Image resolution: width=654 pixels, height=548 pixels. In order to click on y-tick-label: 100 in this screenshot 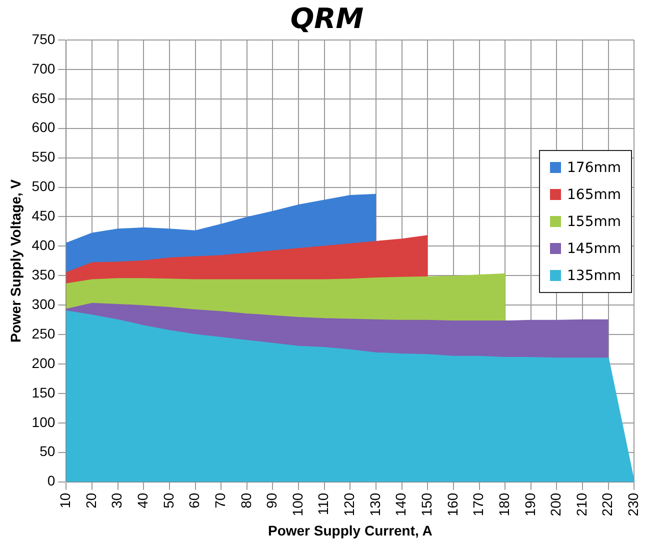, I will do `click(44, 422)`.